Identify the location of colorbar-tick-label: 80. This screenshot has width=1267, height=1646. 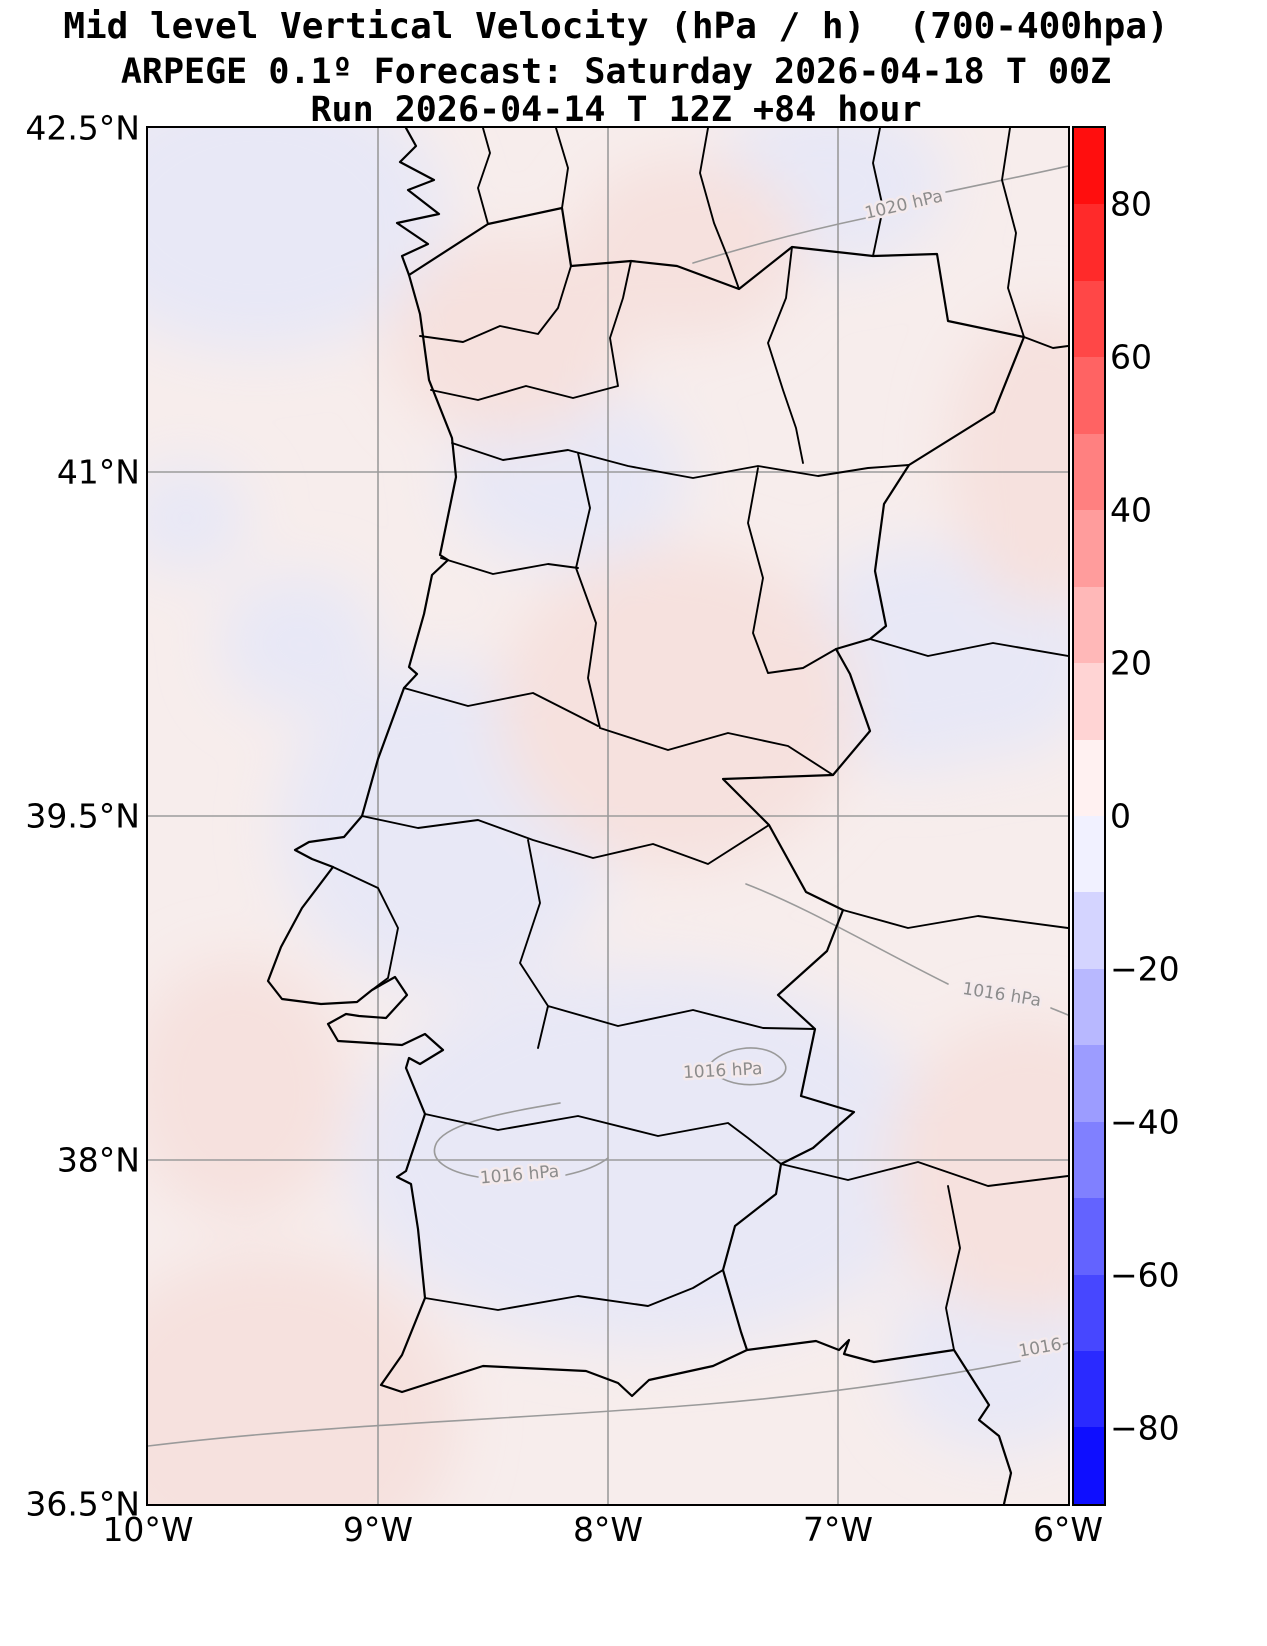
(1131, 204).